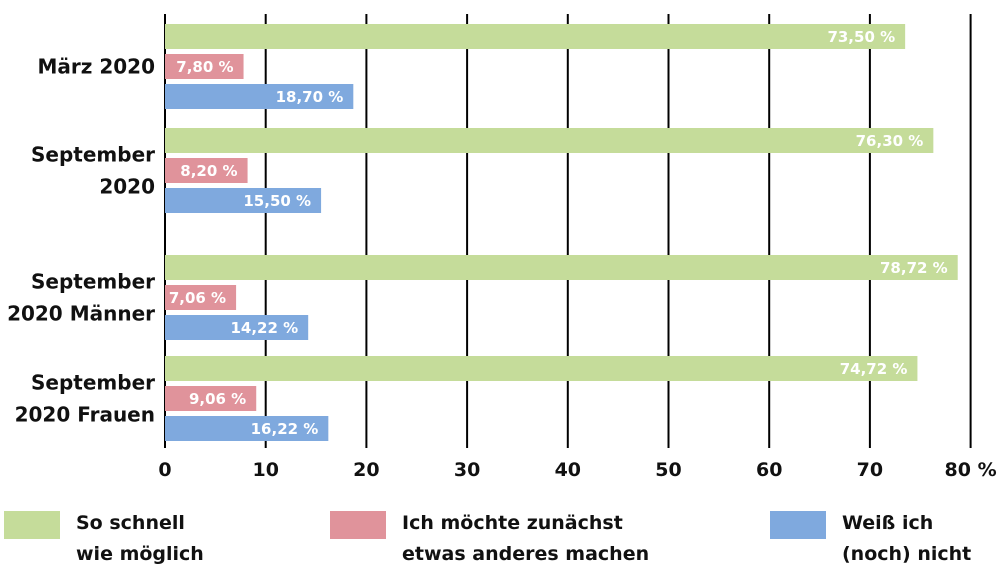 This screenshot has height=576, width=1000. What do you see at coordinates (798, 525) in the screenshot?
I see `legend-swatch-unknown` at bounding box center [798, 525].